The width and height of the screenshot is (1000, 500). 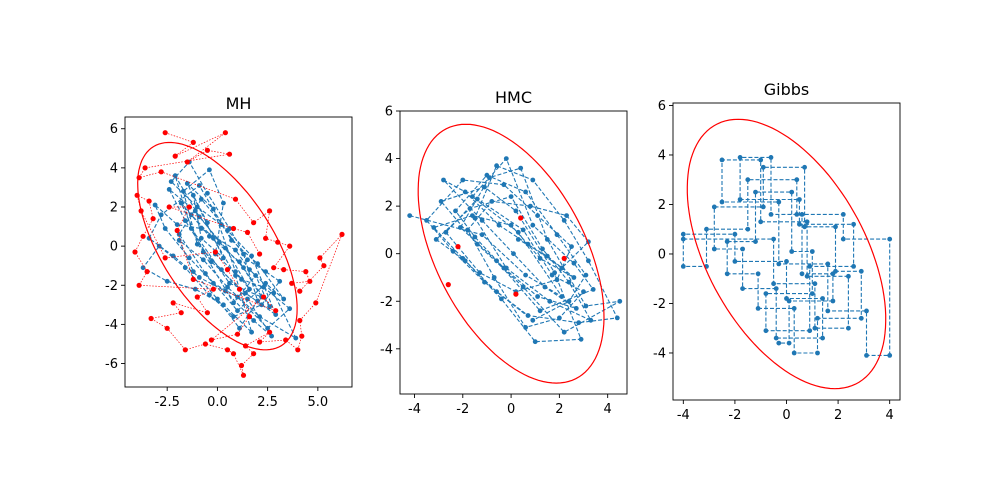 I want to click on hmc-x-tick-label: 2, so click(x=559, y=409).